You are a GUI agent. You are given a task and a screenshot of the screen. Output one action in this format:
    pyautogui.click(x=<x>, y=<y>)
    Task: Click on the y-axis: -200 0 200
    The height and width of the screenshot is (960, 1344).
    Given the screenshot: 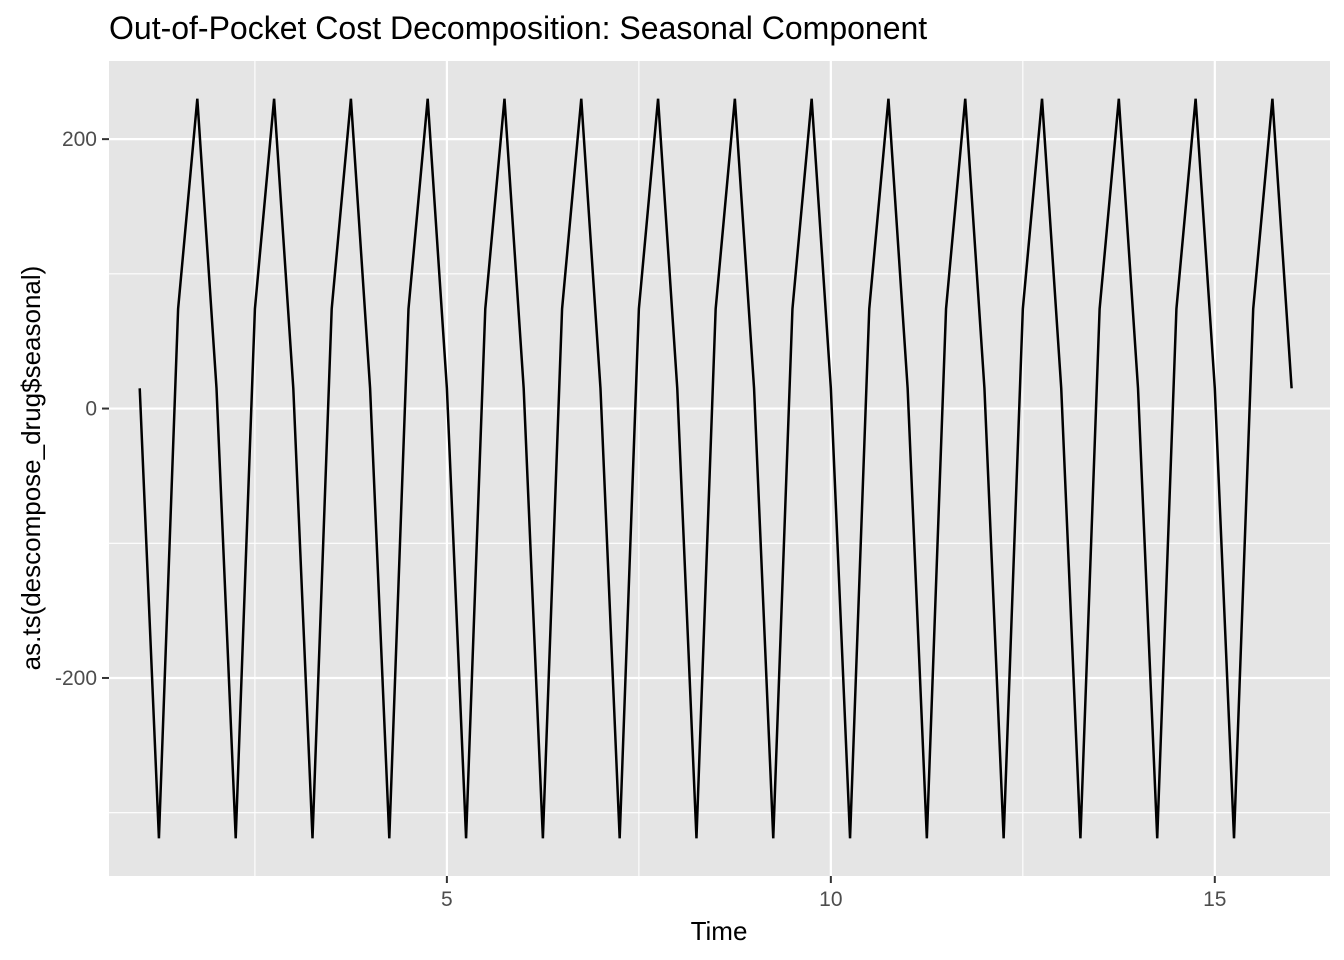 What is the action you would take?
    pyautogui.click(x=82, y=409)
    